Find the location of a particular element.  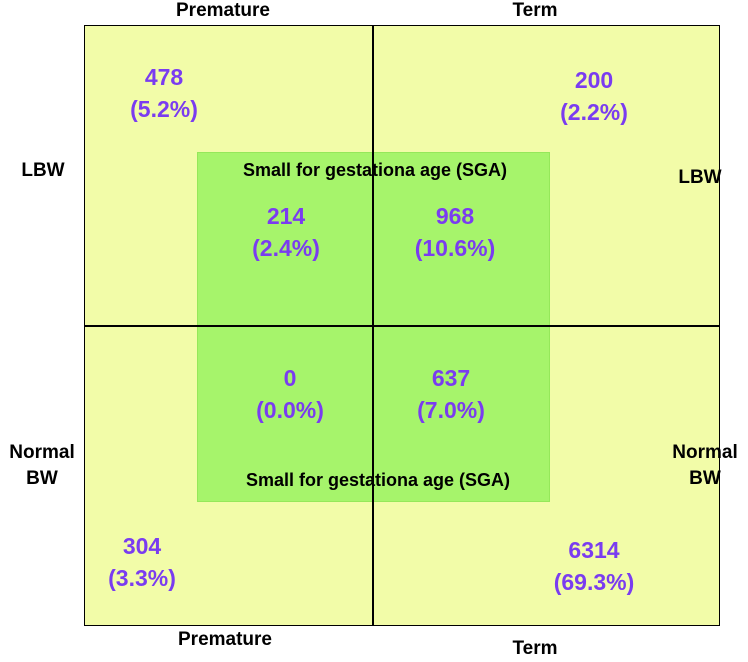

cell-percent: (2.4%) is located at coordinates (286, 248).